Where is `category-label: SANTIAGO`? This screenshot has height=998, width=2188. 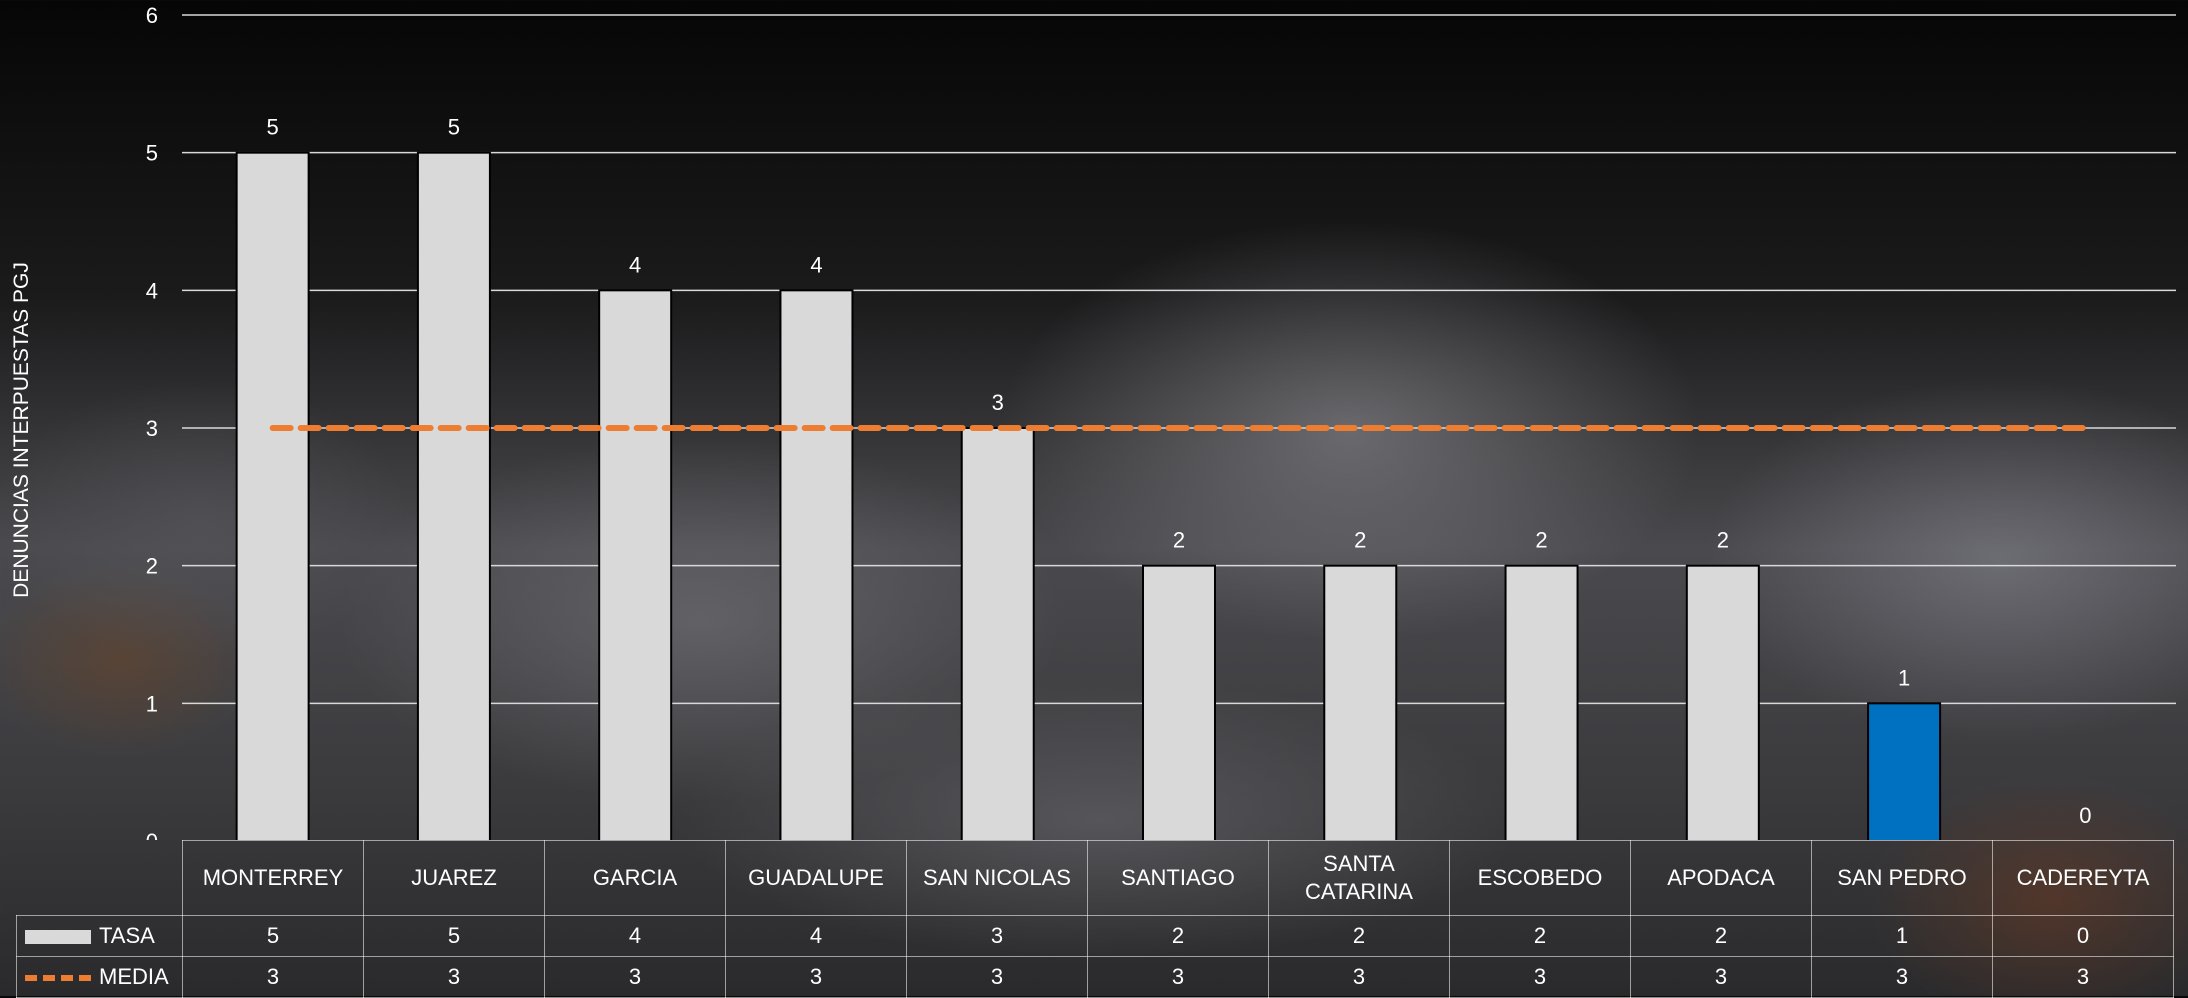 category-label: SANTIAGO is located at coordinates (1178, 878).